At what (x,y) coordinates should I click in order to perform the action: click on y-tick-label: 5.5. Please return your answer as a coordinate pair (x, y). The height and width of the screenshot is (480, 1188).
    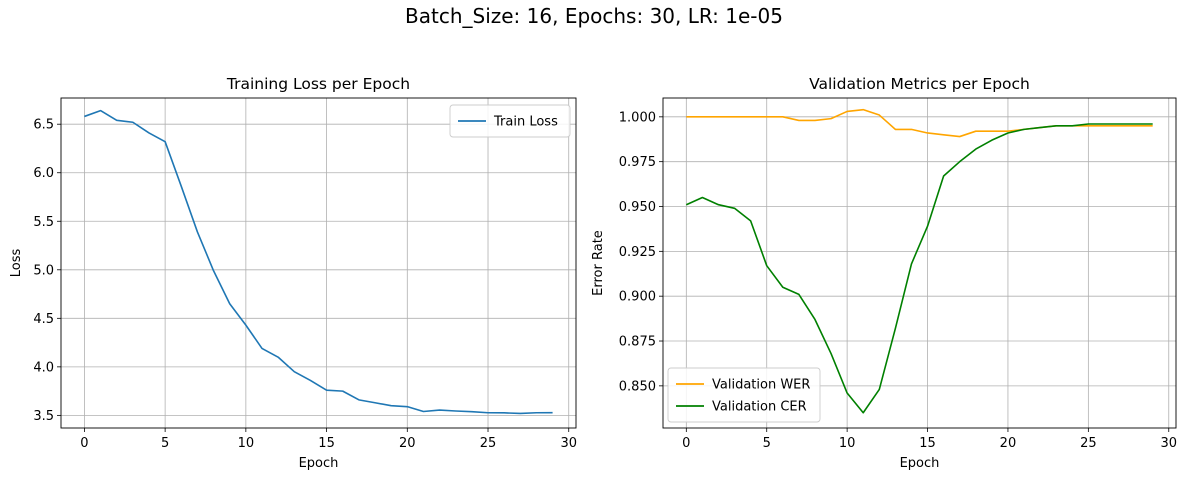
    Looking at the image, I should click on (43, 222).